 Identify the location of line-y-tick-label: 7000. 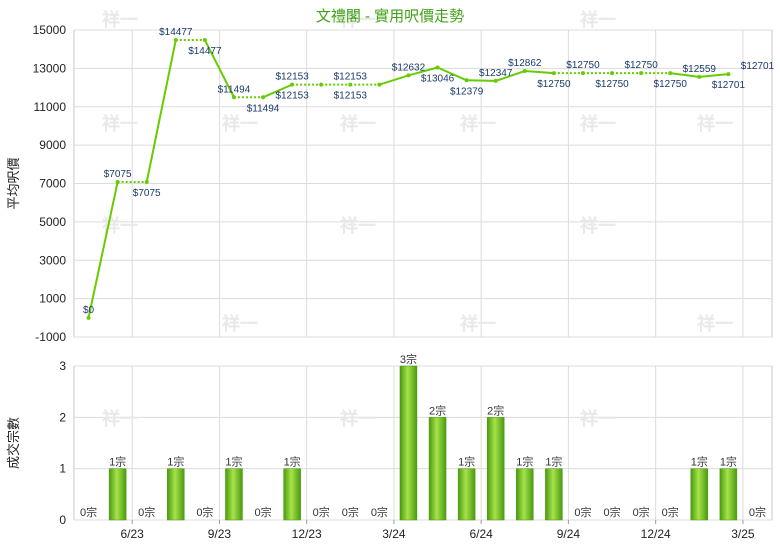
(52, 184).